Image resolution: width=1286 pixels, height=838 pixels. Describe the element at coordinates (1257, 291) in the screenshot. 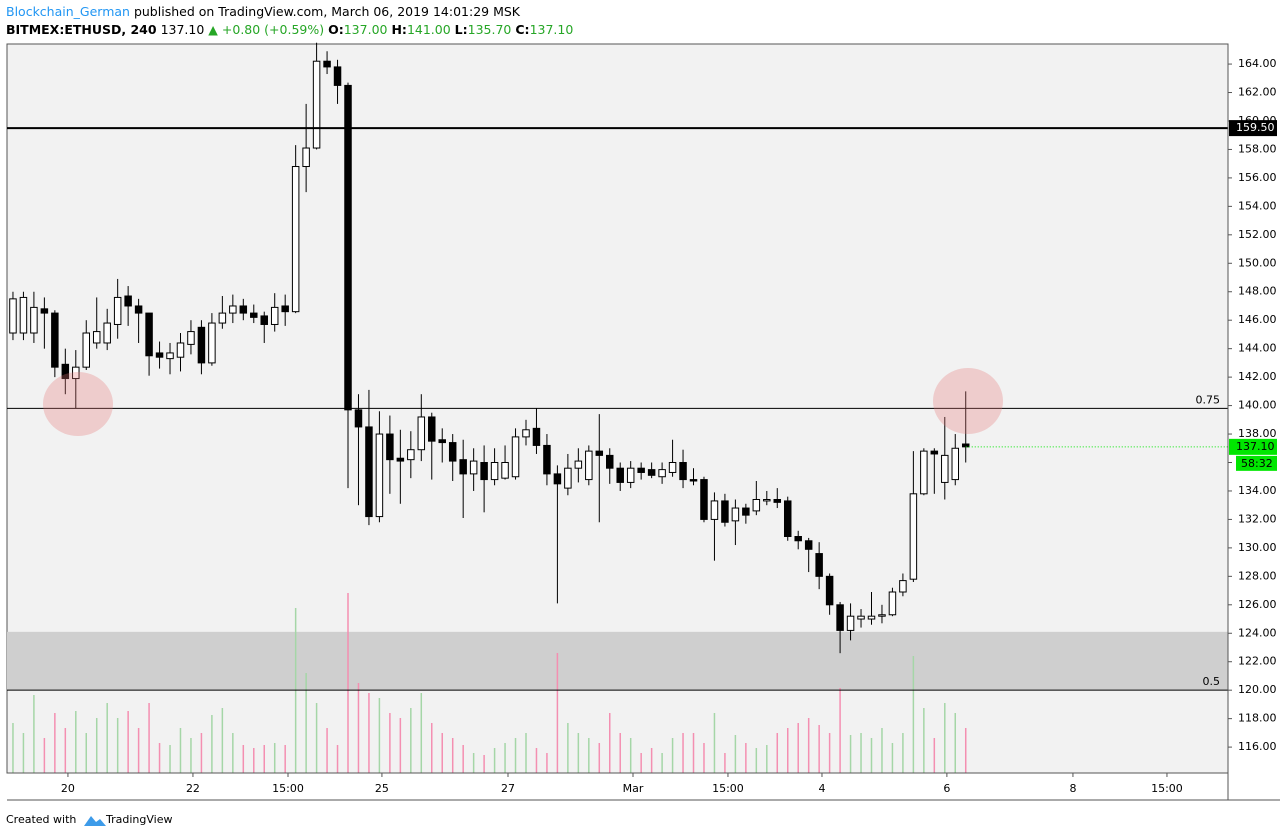

I see `y-tick-label: 148.00` at that location.